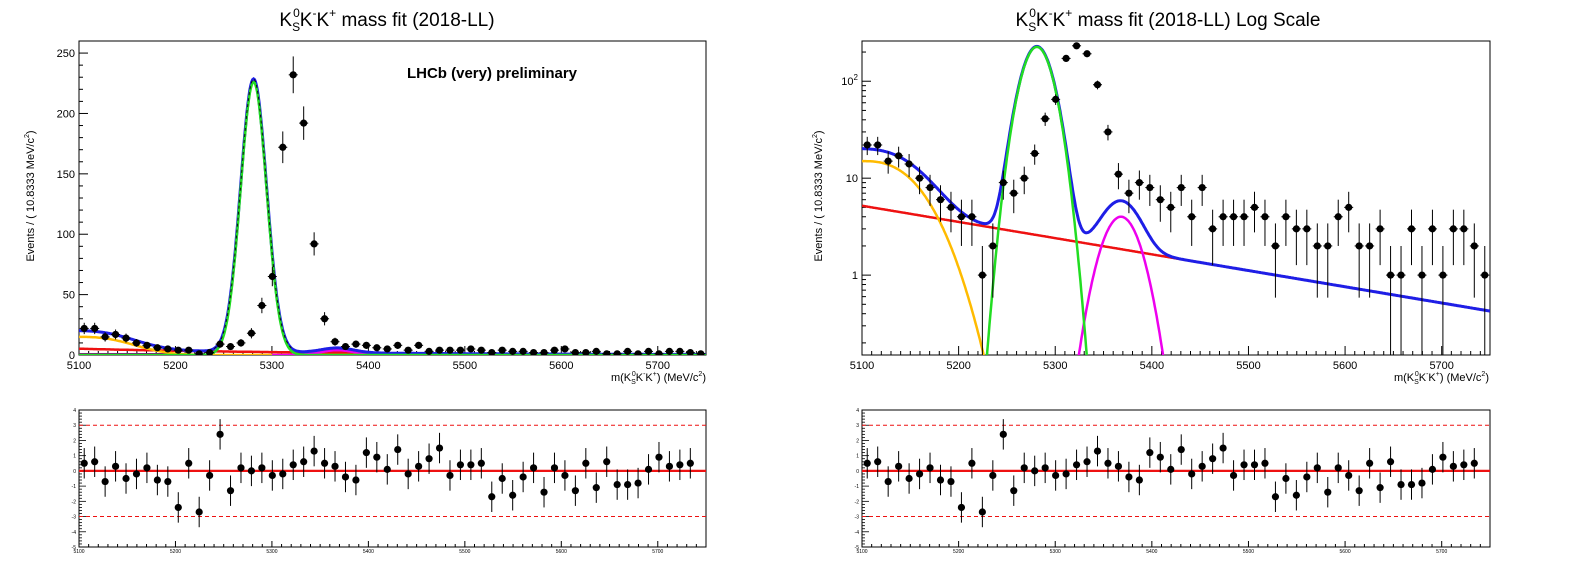  I want to click on x-tick-label: 5700, so click(1441, 366).